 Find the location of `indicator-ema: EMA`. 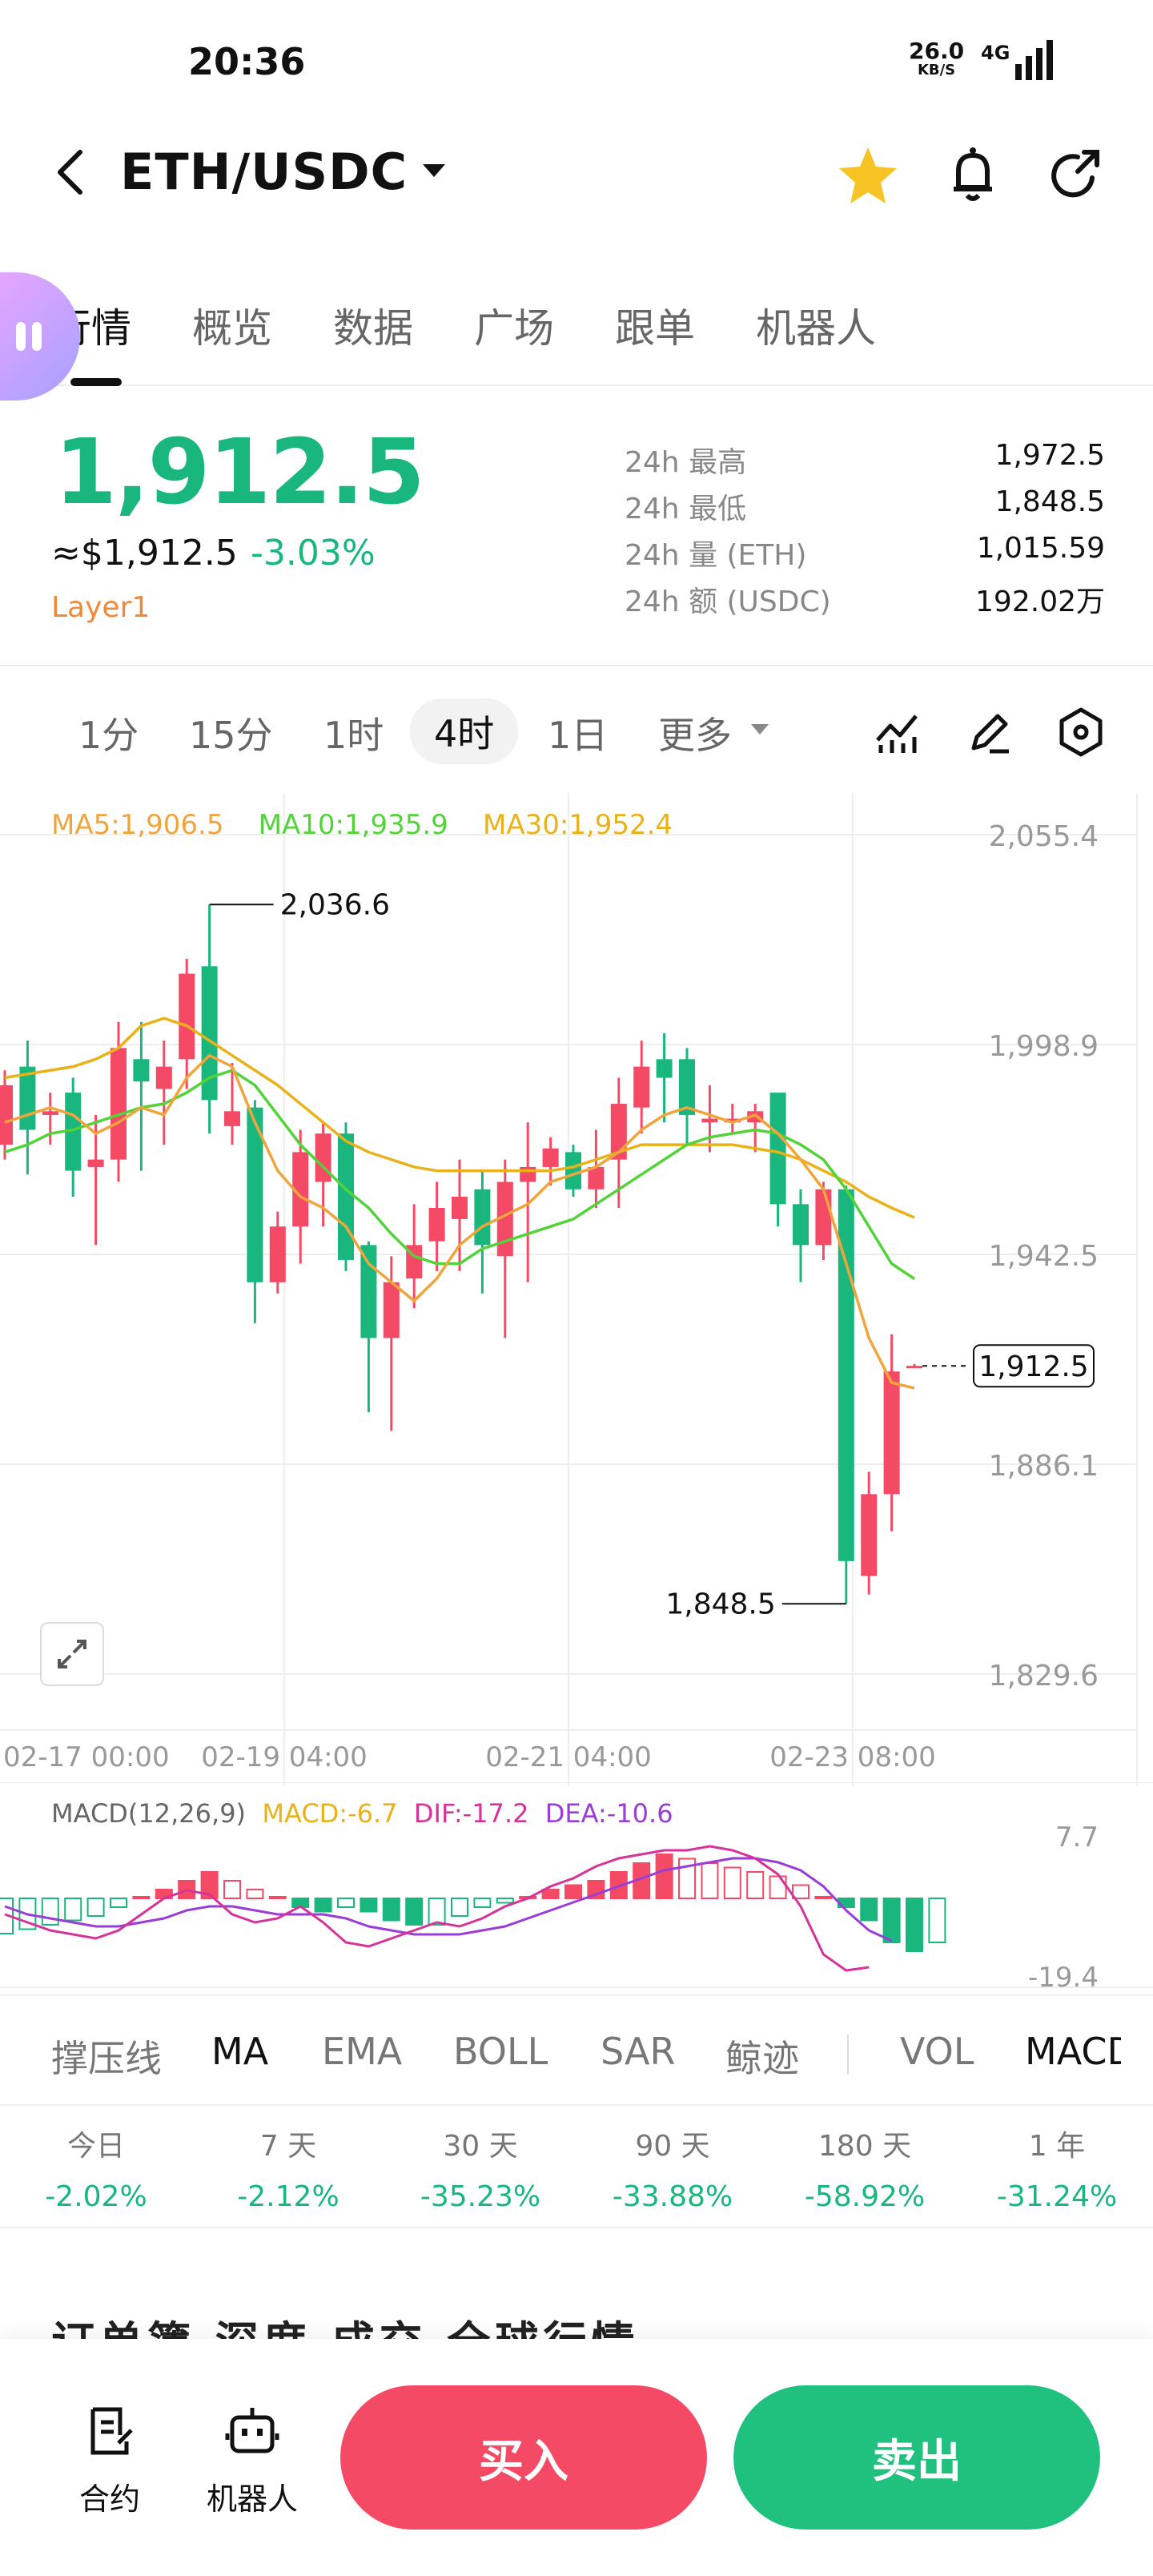

indicator-ema: EMA is located at coordinates (363, 2052).